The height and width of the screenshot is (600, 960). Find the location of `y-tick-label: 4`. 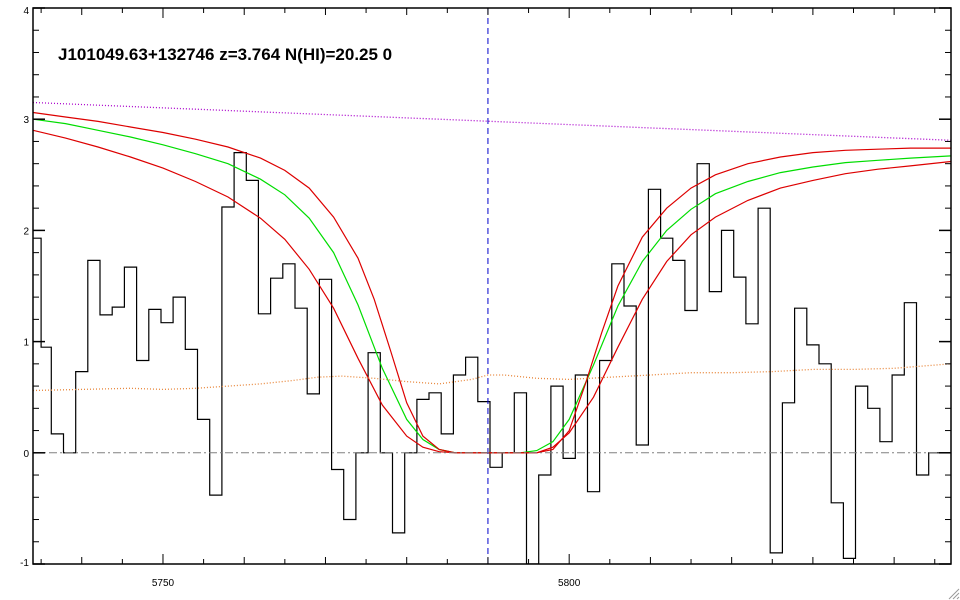

y-tick-label: 4 is located at coordinates (26, 11).